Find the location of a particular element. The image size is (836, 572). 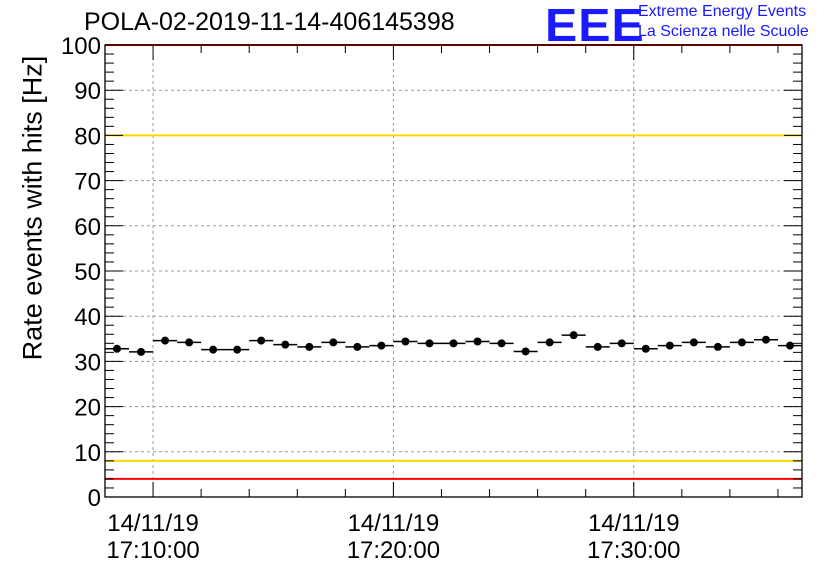

y-axis-label: Rate events with hits [Hz] is located at coordinates (32, 208).